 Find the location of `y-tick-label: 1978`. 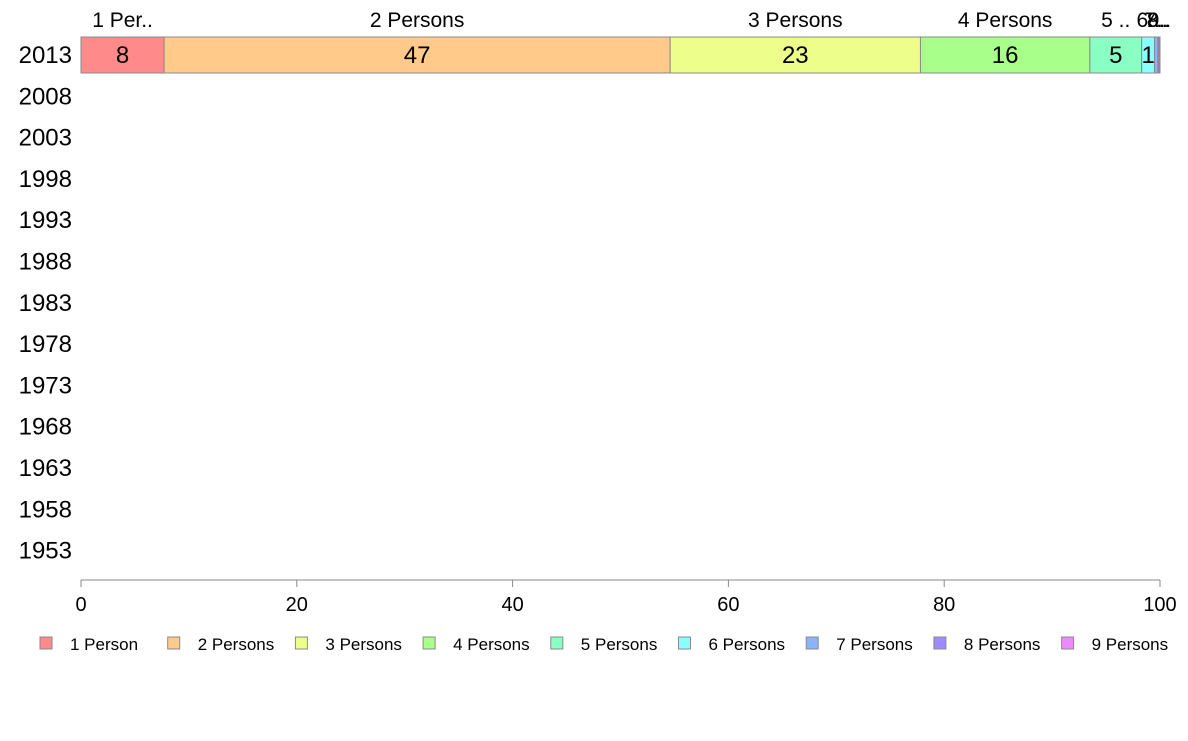

y-tick-label: 1978 is located at coordinates (45, 344).